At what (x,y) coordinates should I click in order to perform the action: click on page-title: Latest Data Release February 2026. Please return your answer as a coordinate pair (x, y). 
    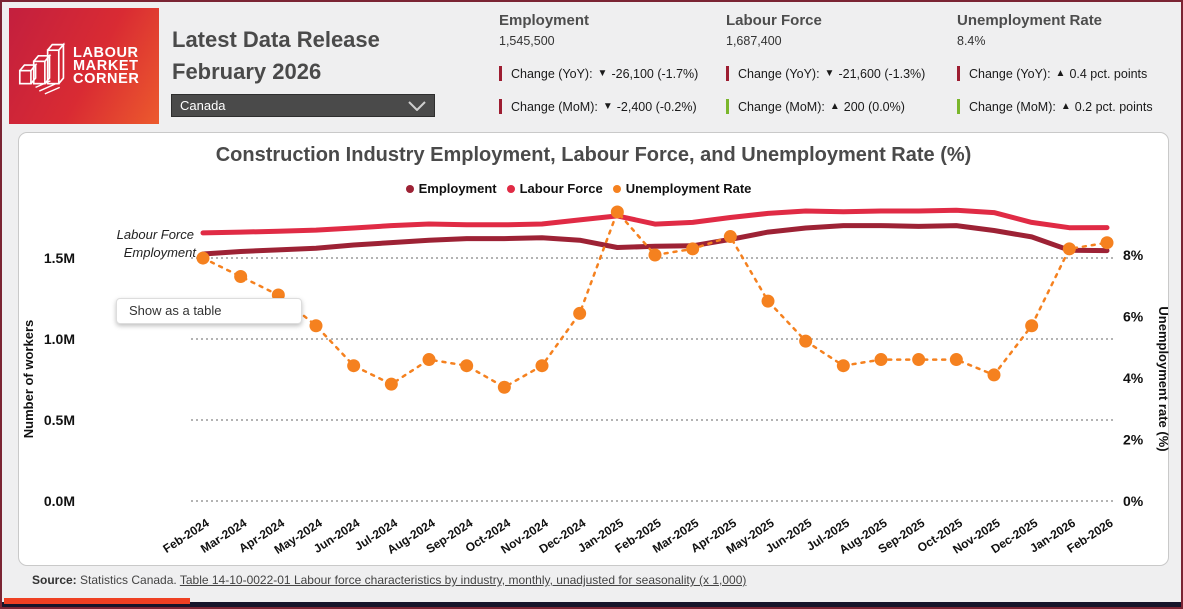
    Looking at the image, I should click on (276, 55).